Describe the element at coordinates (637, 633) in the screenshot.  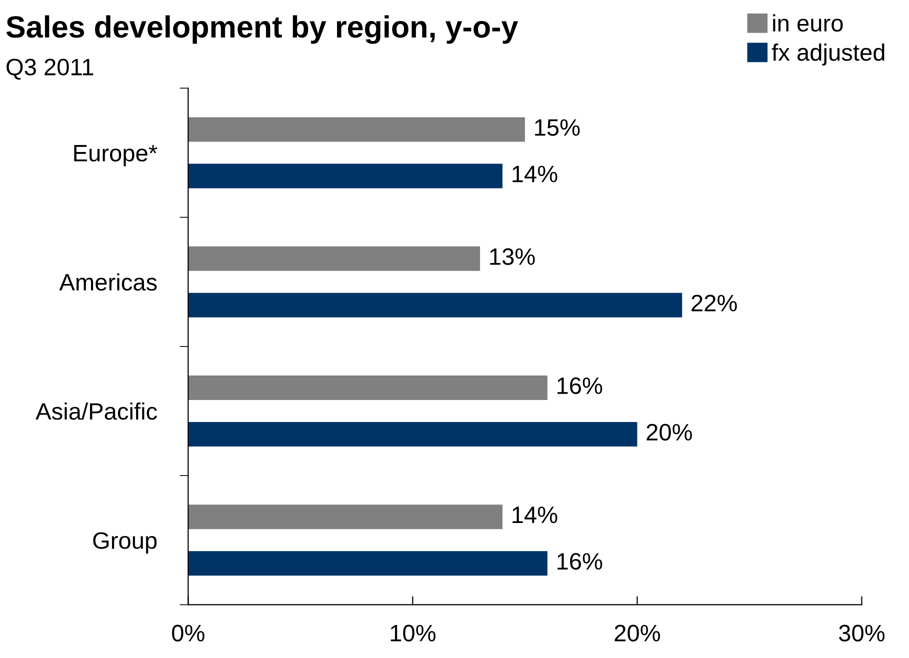
I see `x-tick-label: 20%` at that location.